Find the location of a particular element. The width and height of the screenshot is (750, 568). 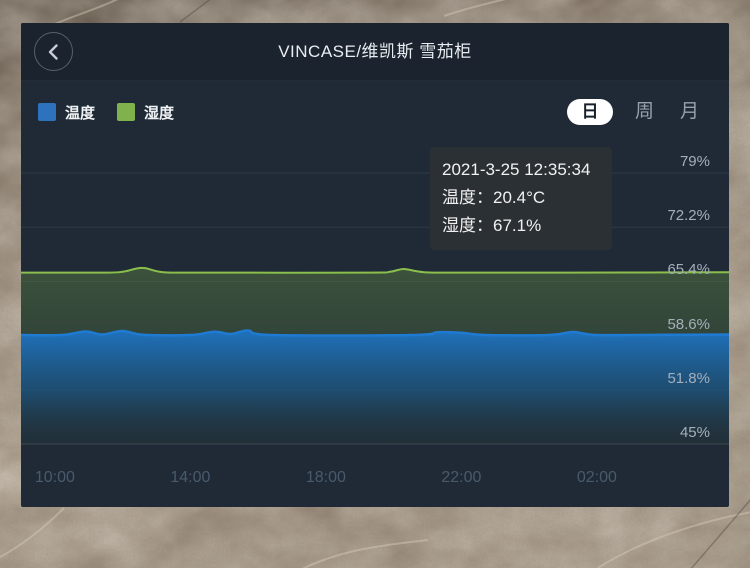

chart-tooltip: 2021-3-25 12:35:34 温度：20.4°C 湿度：67.1% is located at coordinates (521, 198).